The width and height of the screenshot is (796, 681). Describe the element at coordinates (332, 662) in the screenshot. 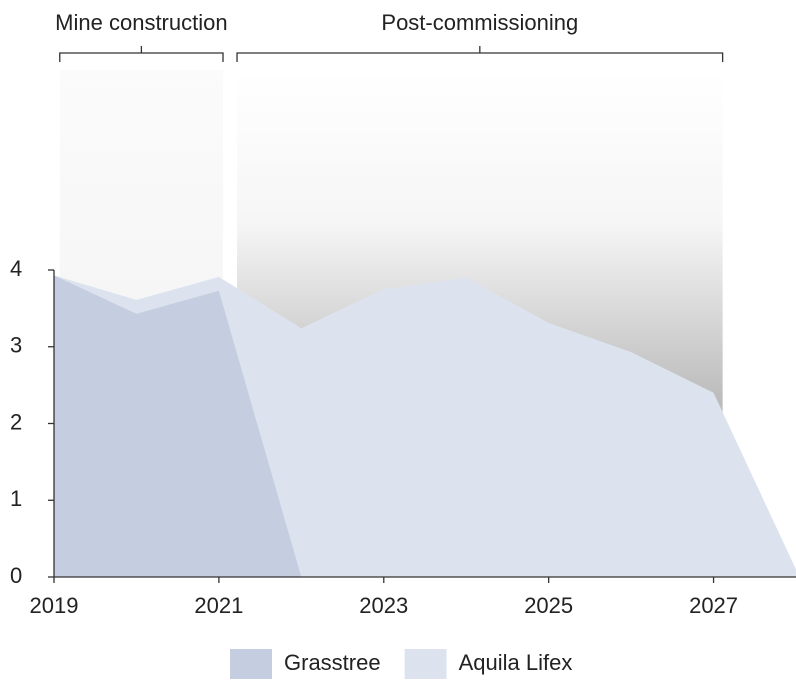

I see `legend-label: Grasstree` at that location.